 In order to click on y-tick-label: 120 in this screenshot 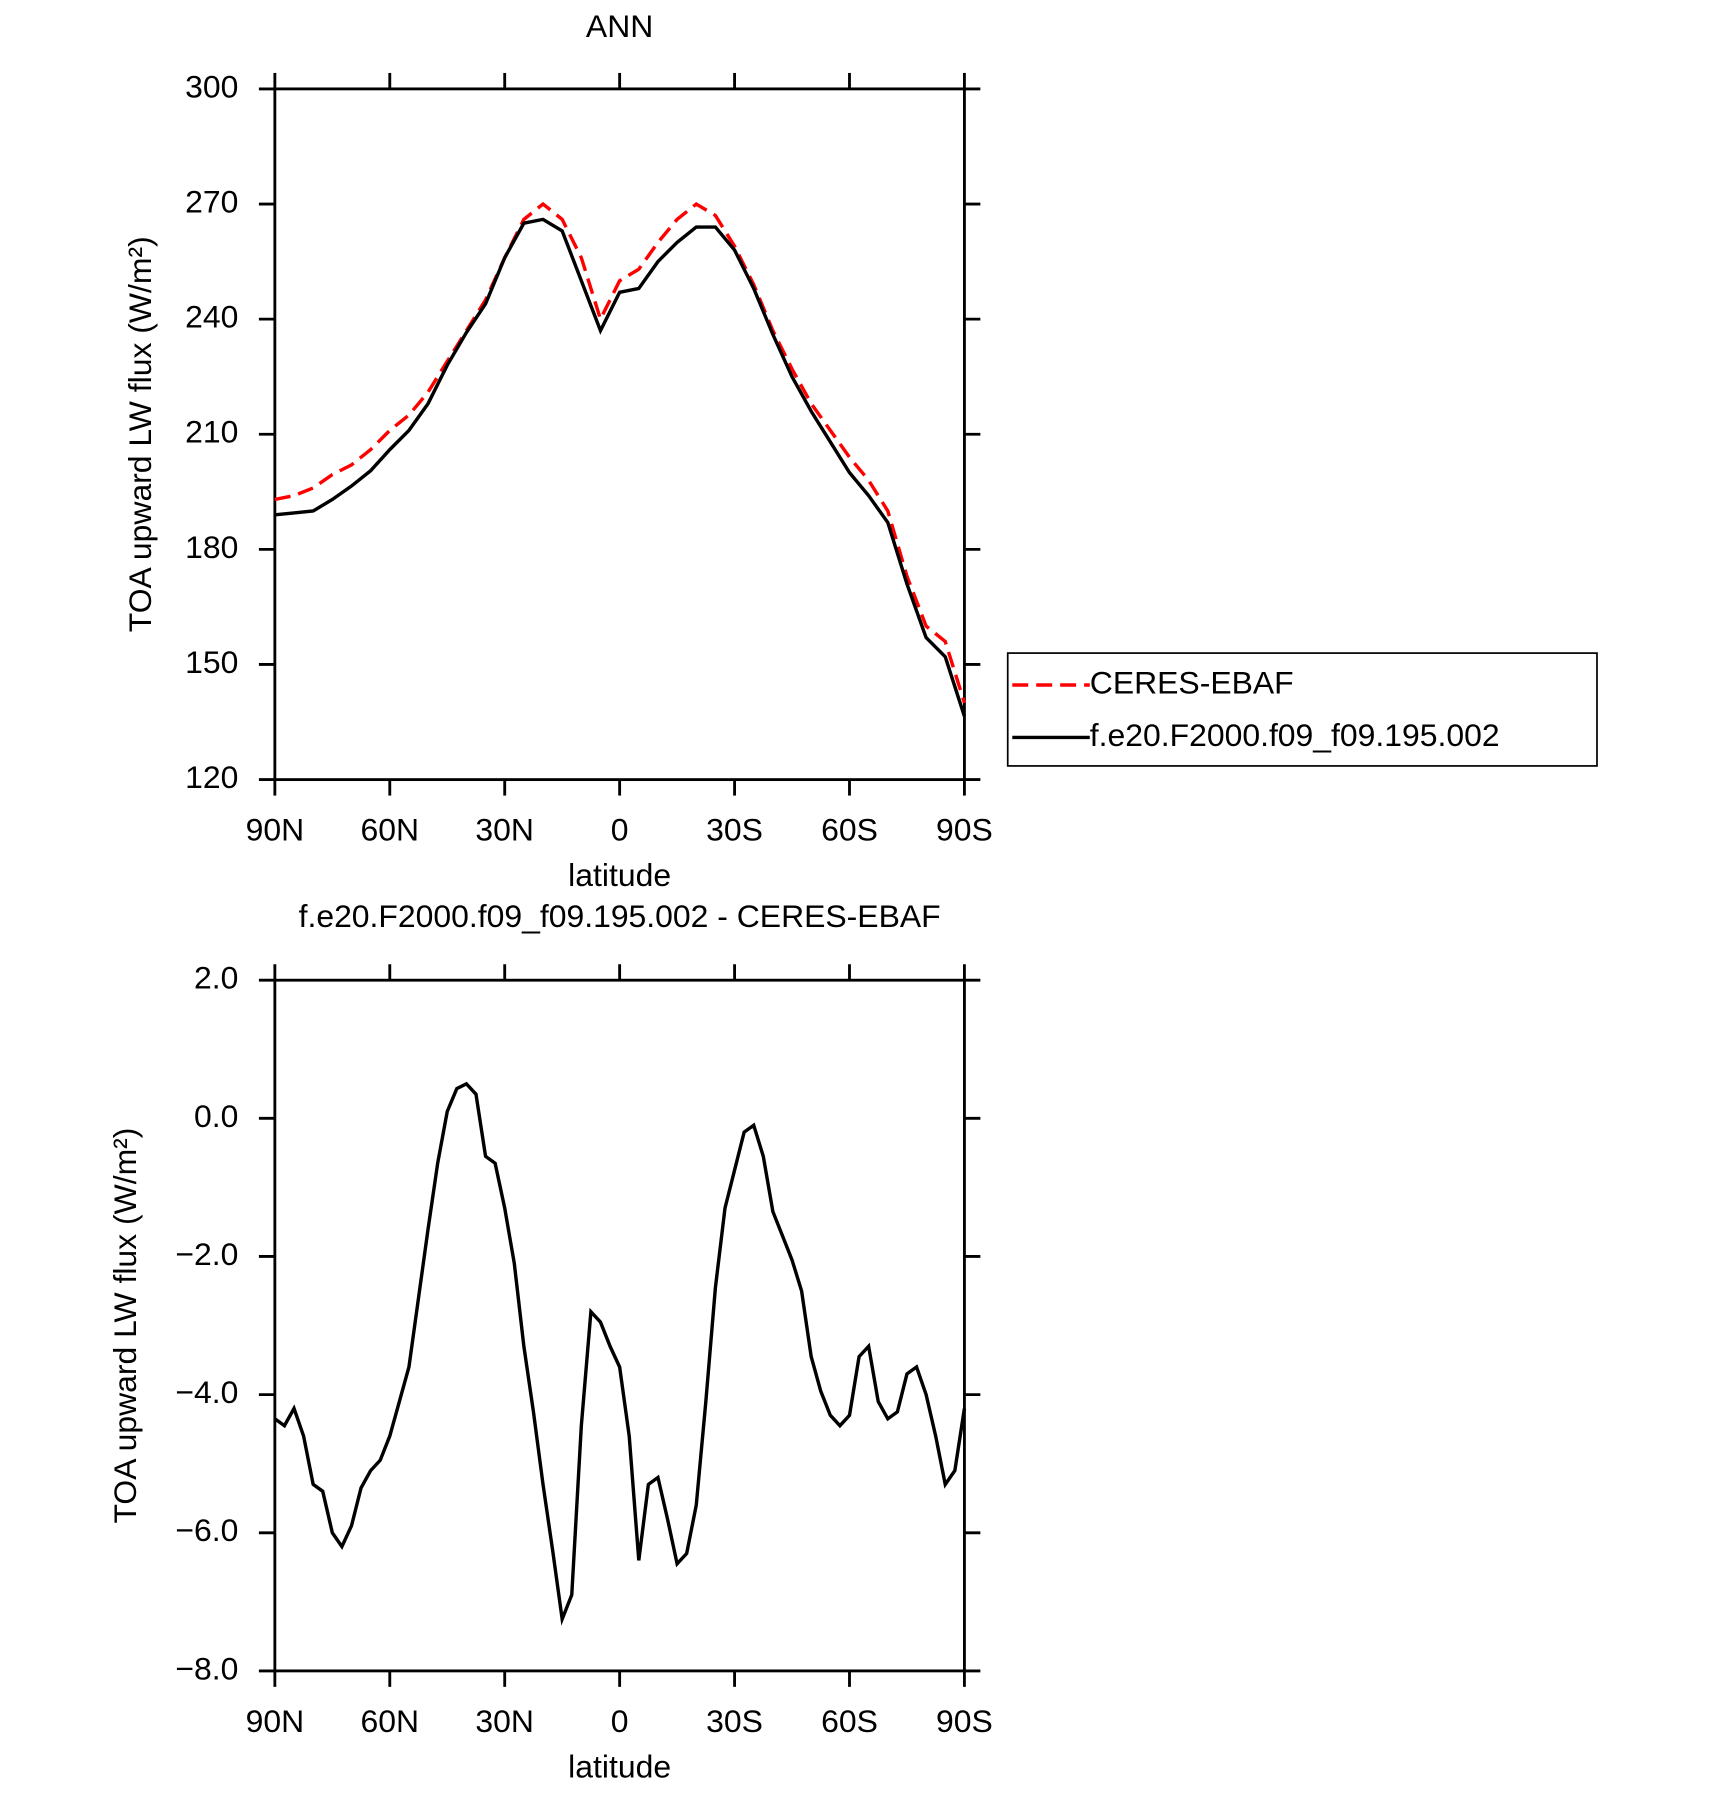, I will do `click(211, 777)`.